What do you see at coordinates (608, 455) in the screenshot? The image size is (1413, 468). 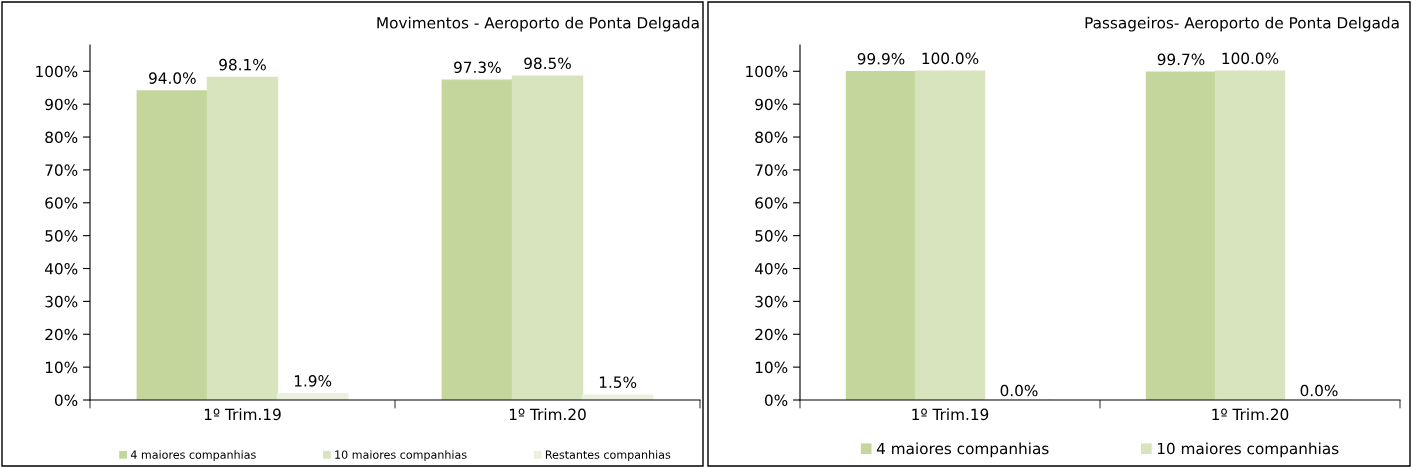 I see `legend-label: Restantes companhias` at bounding box center [608, 455].